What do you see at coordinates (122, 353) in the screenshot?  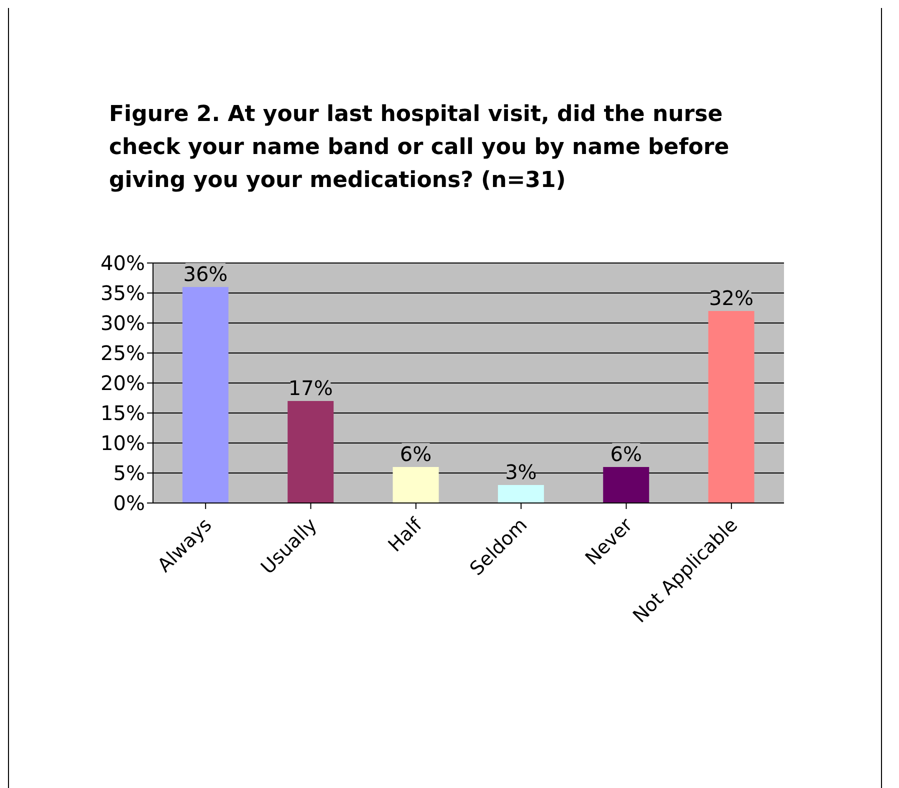 I see `y-tick-label: 25%` at bounding box center [122, 353].